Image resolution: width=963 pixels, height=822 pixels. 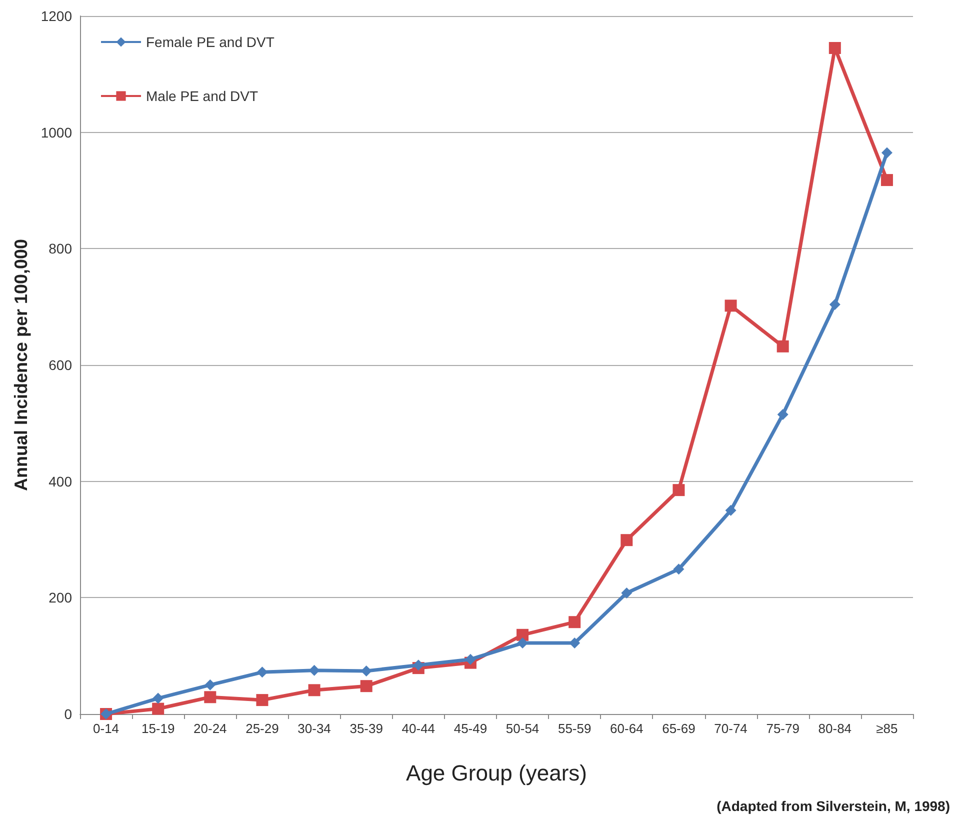 What do you see at coordinates (575, 728) in the screenshot?
I see `x-tick-label: 55-59` at bounding box center [575, 728].